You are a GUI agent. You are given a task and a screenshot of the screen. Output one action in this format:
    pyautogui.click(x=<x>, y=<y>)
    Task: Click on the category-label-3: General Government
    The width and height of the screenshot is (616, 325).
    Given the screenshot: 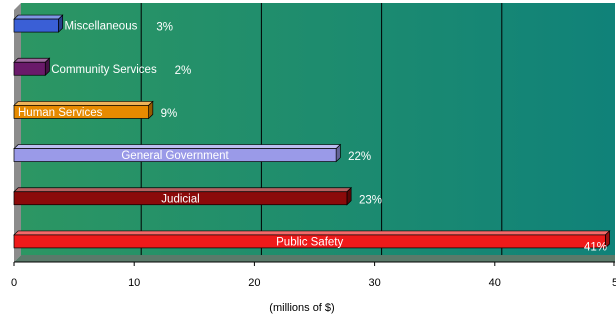 What is the action you would take?
    pyautogui.click(x=175, y=156)
    